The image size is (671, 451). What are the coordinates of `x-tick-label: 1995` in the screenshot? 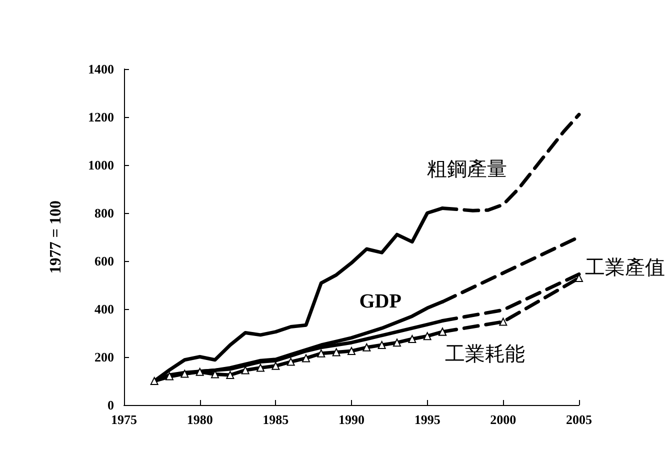 It's located at (427, 419).